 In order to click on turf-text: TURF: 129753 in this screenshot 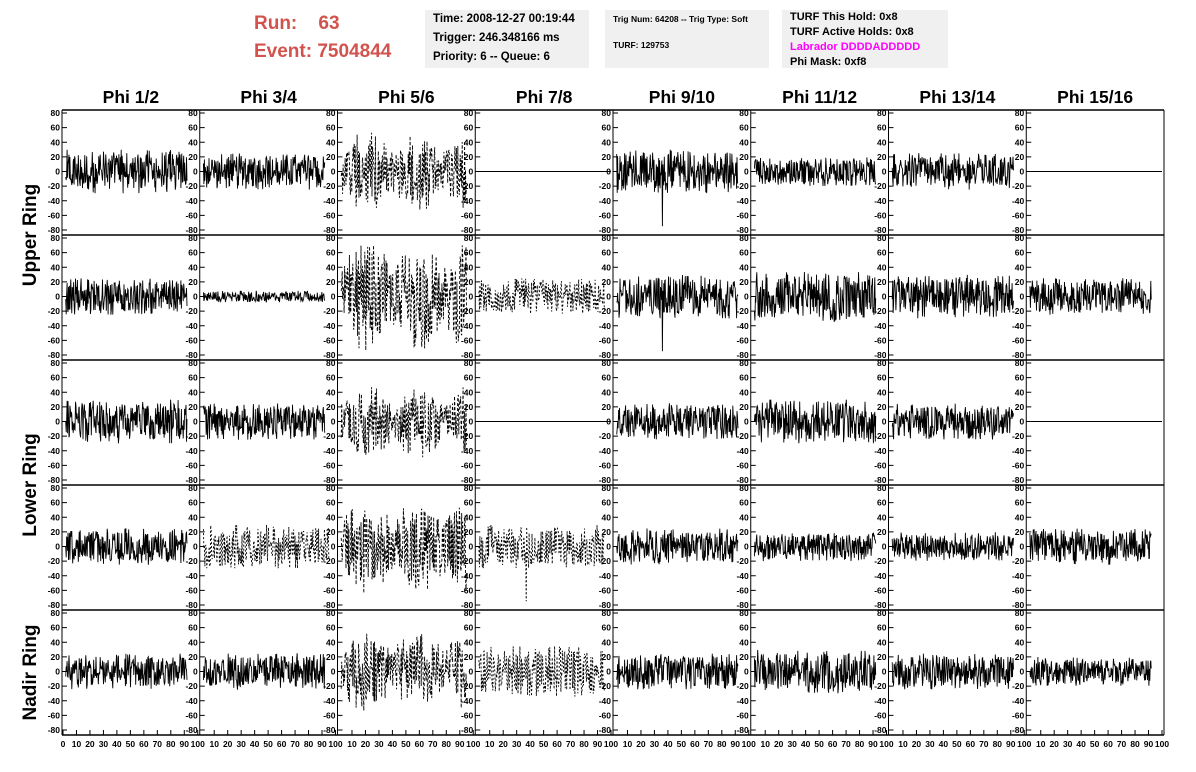, I will do `click(641, 45)`.